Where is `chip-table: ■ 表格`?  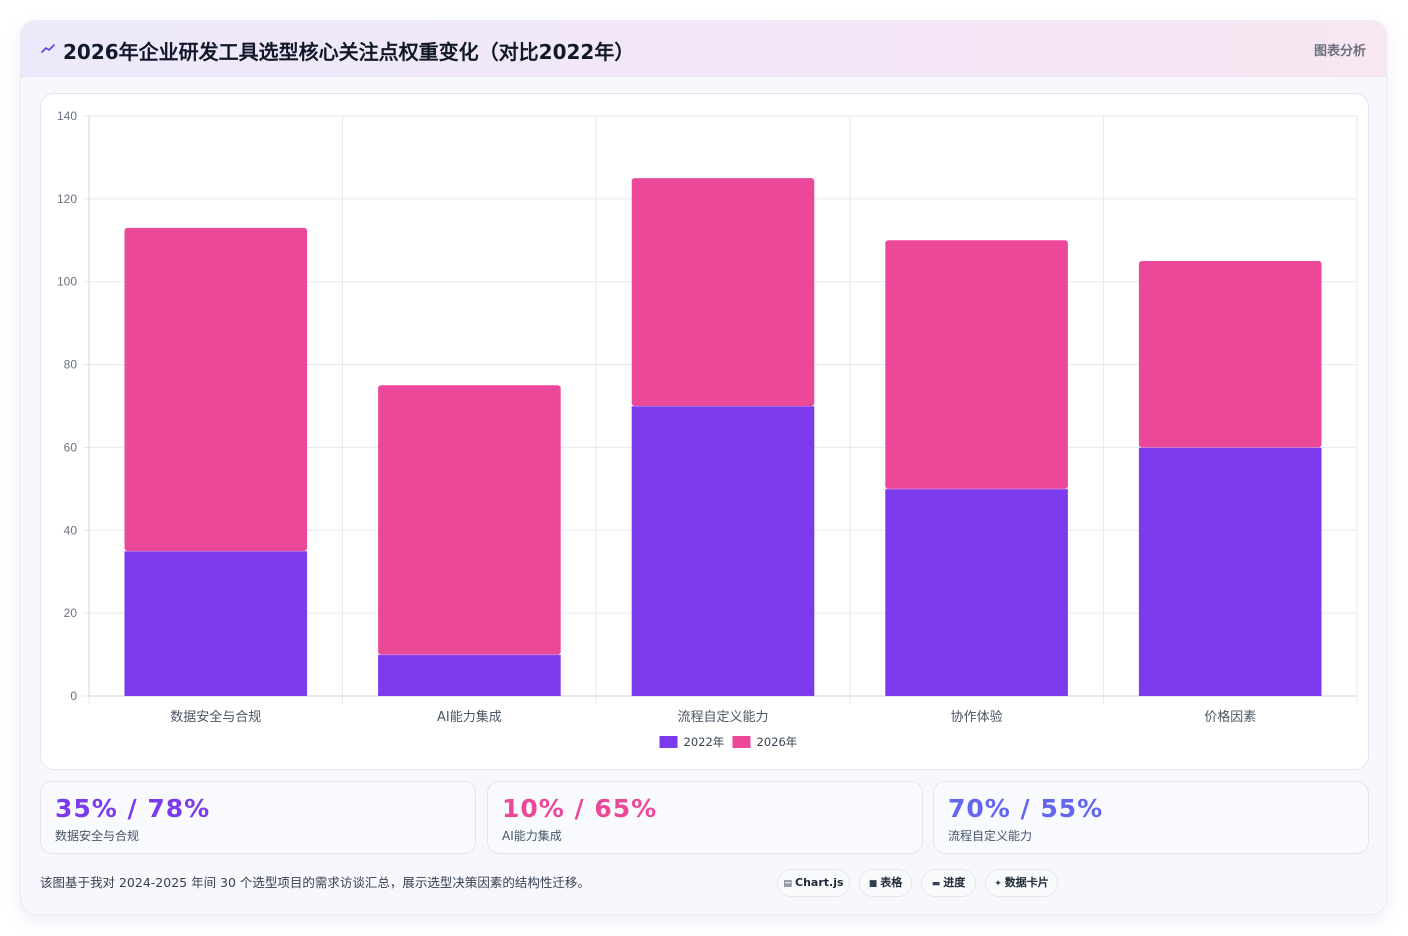
chip-table: ■ 表格 is located at coordinates (885, 883).